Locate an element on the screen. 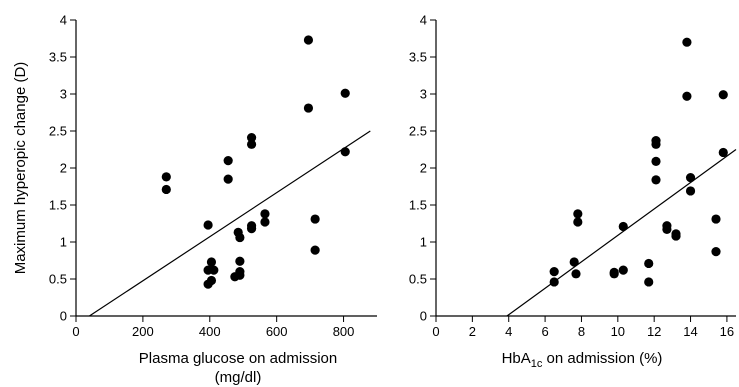 Image resolution: width=739 pixels, height=387 pixels. hba1c-x-tick-label: 6 is located at coordinates (544, 331).